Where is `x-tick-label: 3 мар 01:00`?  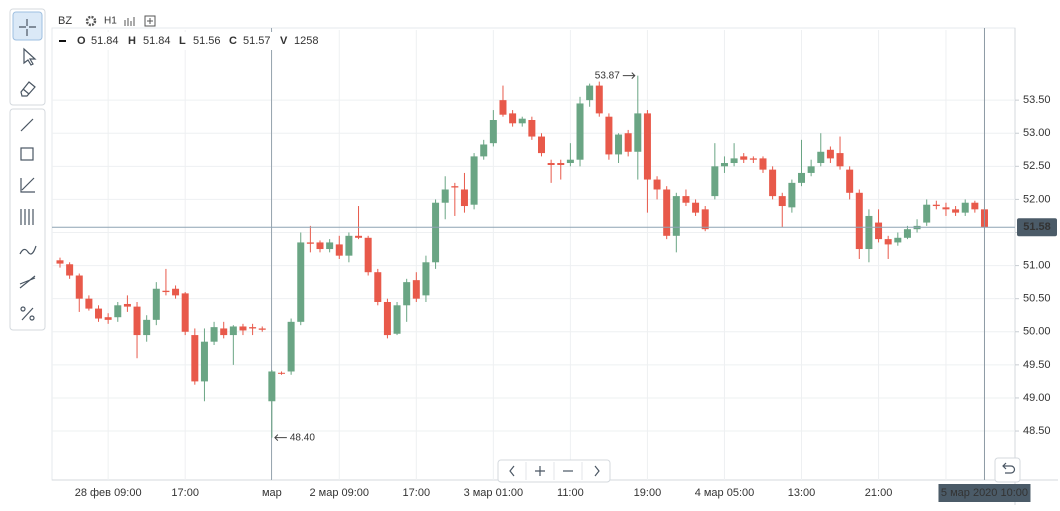 x-tick-label: 3 мар 01:00 is located at coordinates (494, 493).